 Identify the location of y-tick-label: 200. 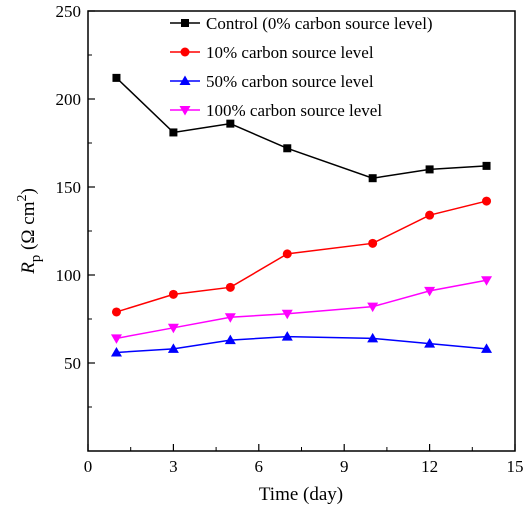
(69, 99).